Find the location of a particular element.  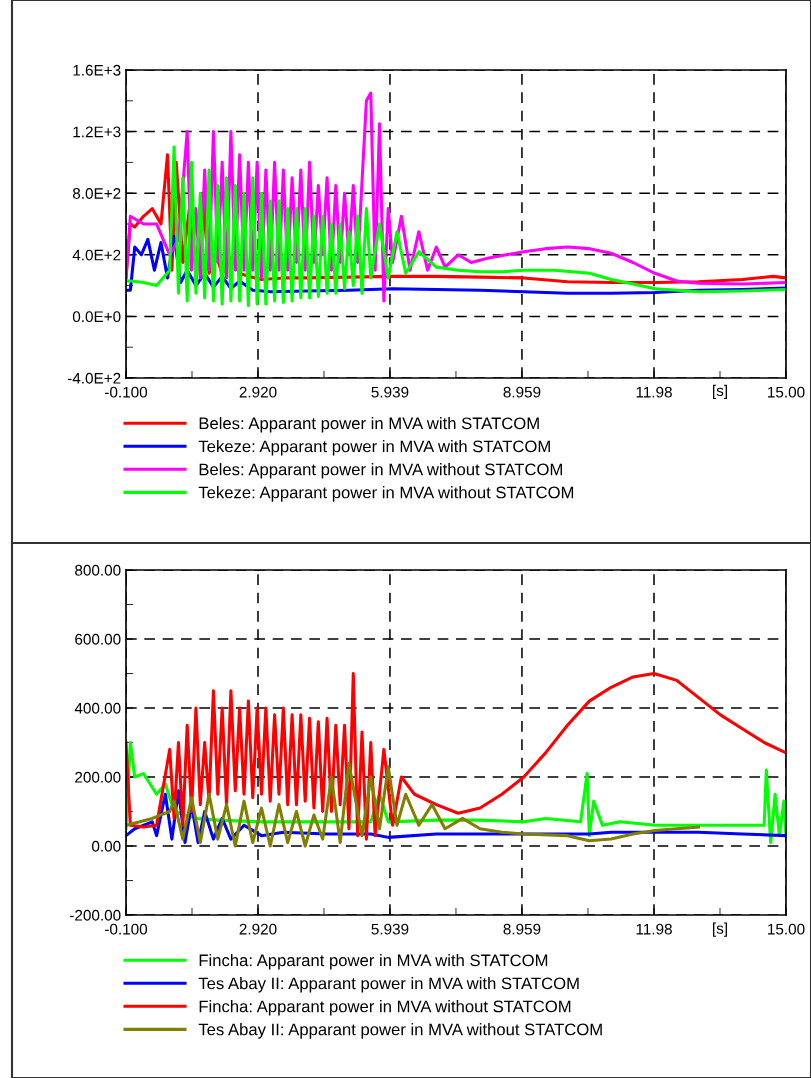

y-tick-label: 600.00 is located at coordinates (98, 639).